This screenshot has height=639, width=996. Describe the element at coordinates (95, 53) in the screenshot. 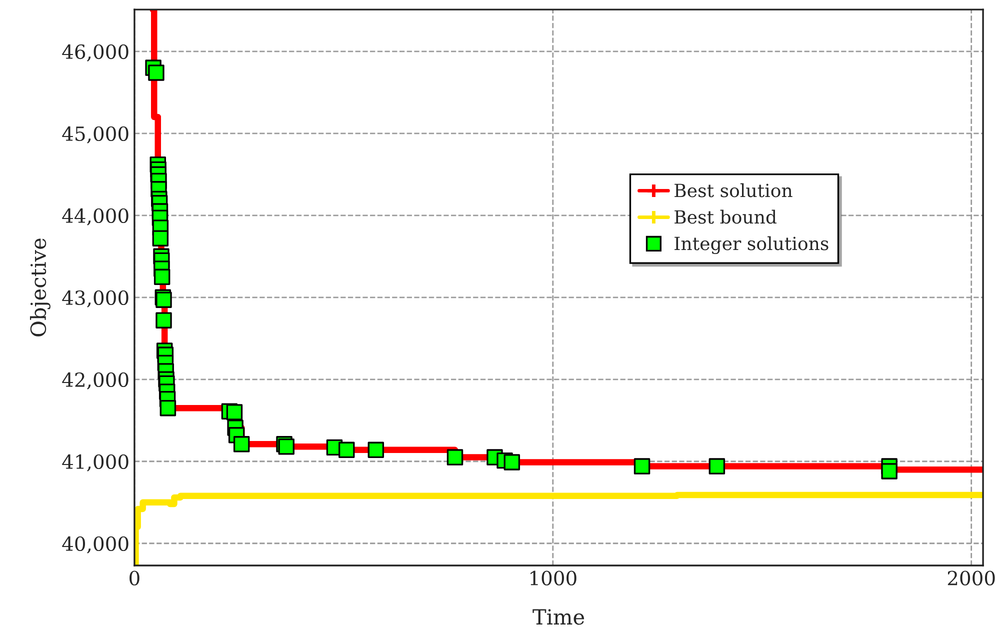

I see `y-tick-label: 46,000` at that location.